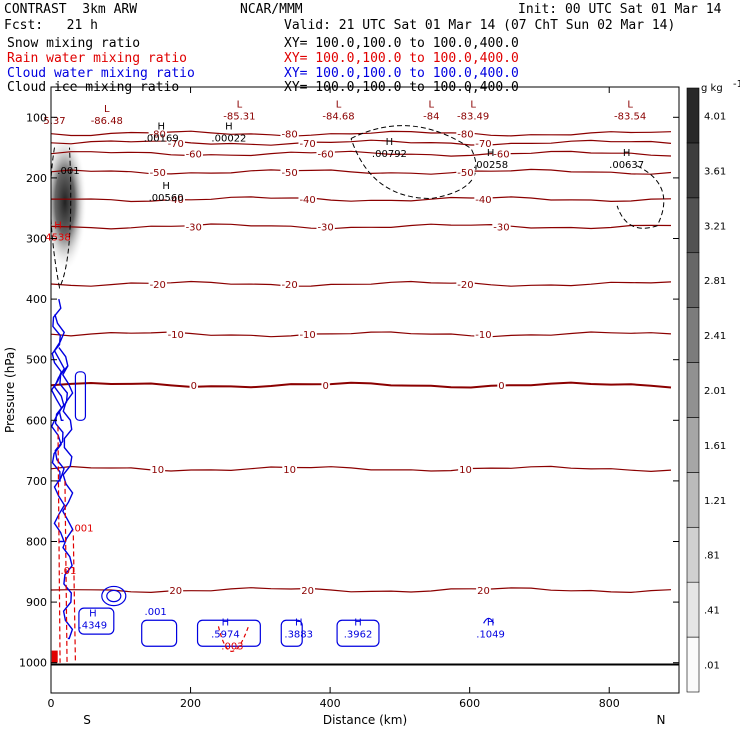 The image size is (740, 740). I want to click on colorbar-label: .81, so click(712, 556).